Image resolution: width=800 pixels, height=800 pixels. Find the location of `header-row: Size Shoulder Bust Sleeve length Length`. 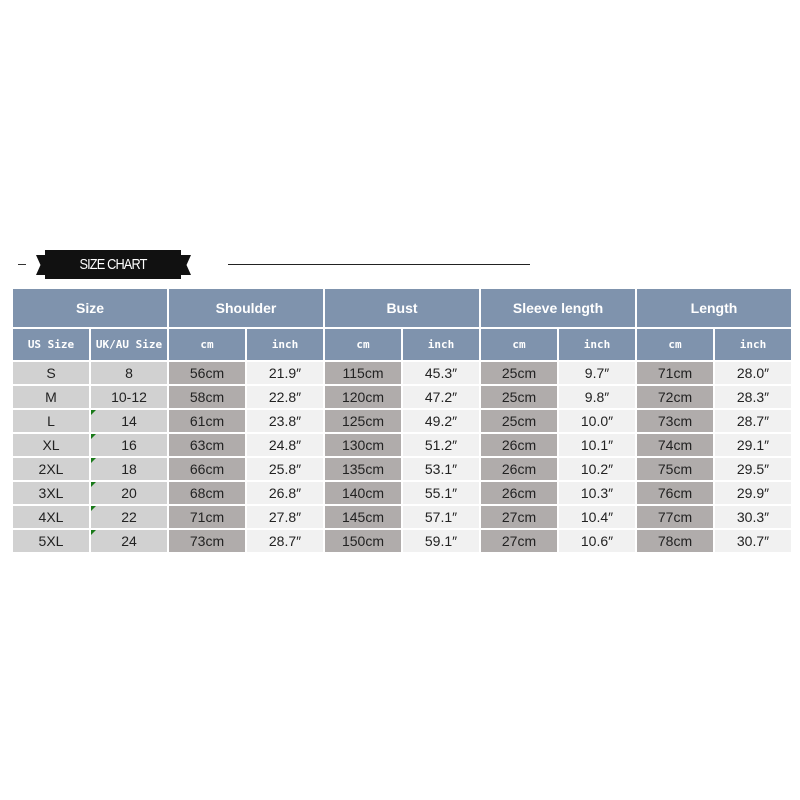

header-row: Size Shoulder Bust Sleeve length Length is located at coordinates (402, 308).